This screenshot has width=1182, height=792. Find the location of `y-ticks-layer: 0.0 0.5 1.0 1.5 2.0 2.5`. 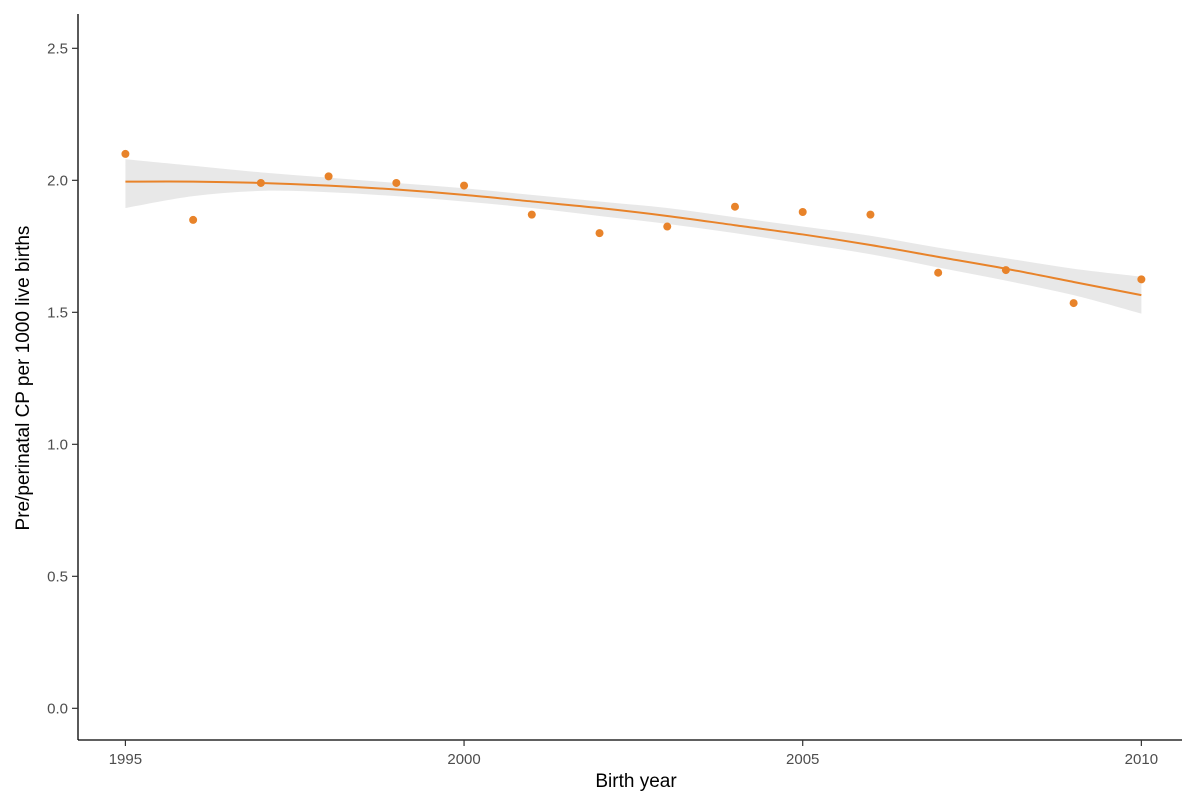

y-ticks-layer: 0.0 0.5 1.0 1.5 2.0 2.5 is located at coordinates (62, 378).